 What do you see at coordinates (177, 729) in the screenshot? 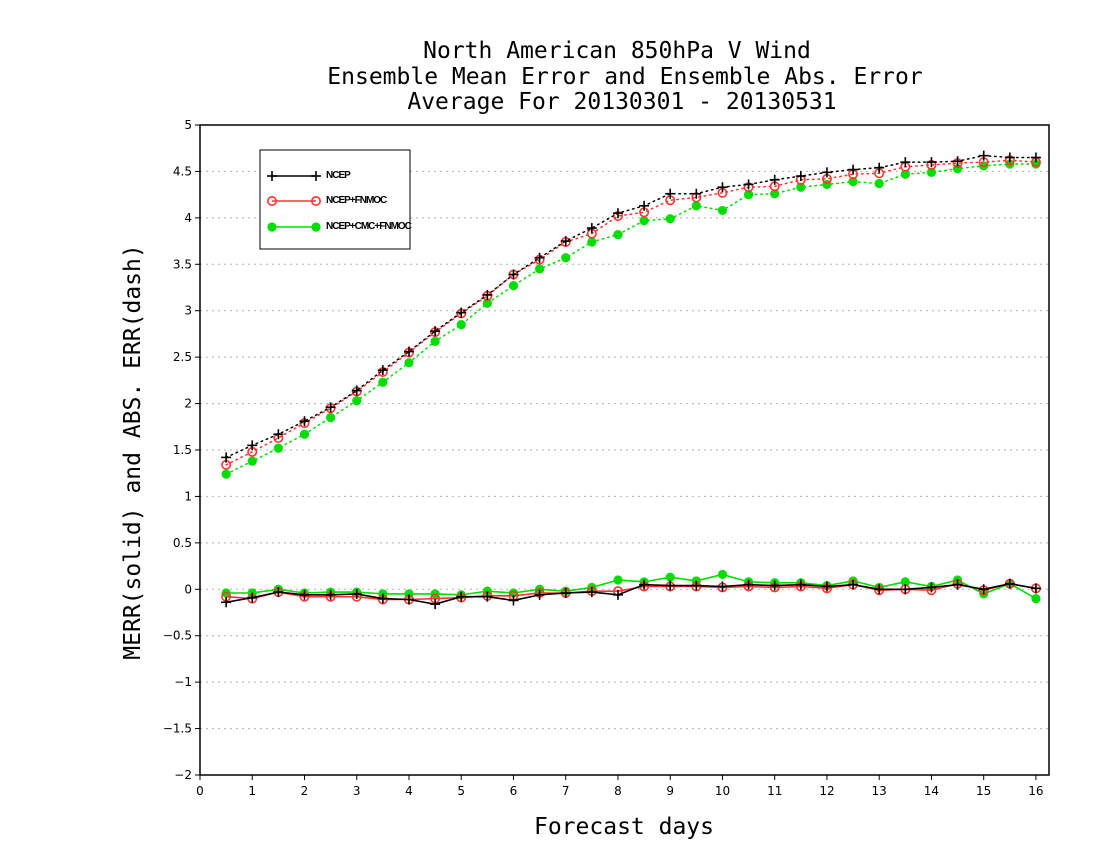
I see `y-tick-label: −1.5` at bounding box center [177, 729].